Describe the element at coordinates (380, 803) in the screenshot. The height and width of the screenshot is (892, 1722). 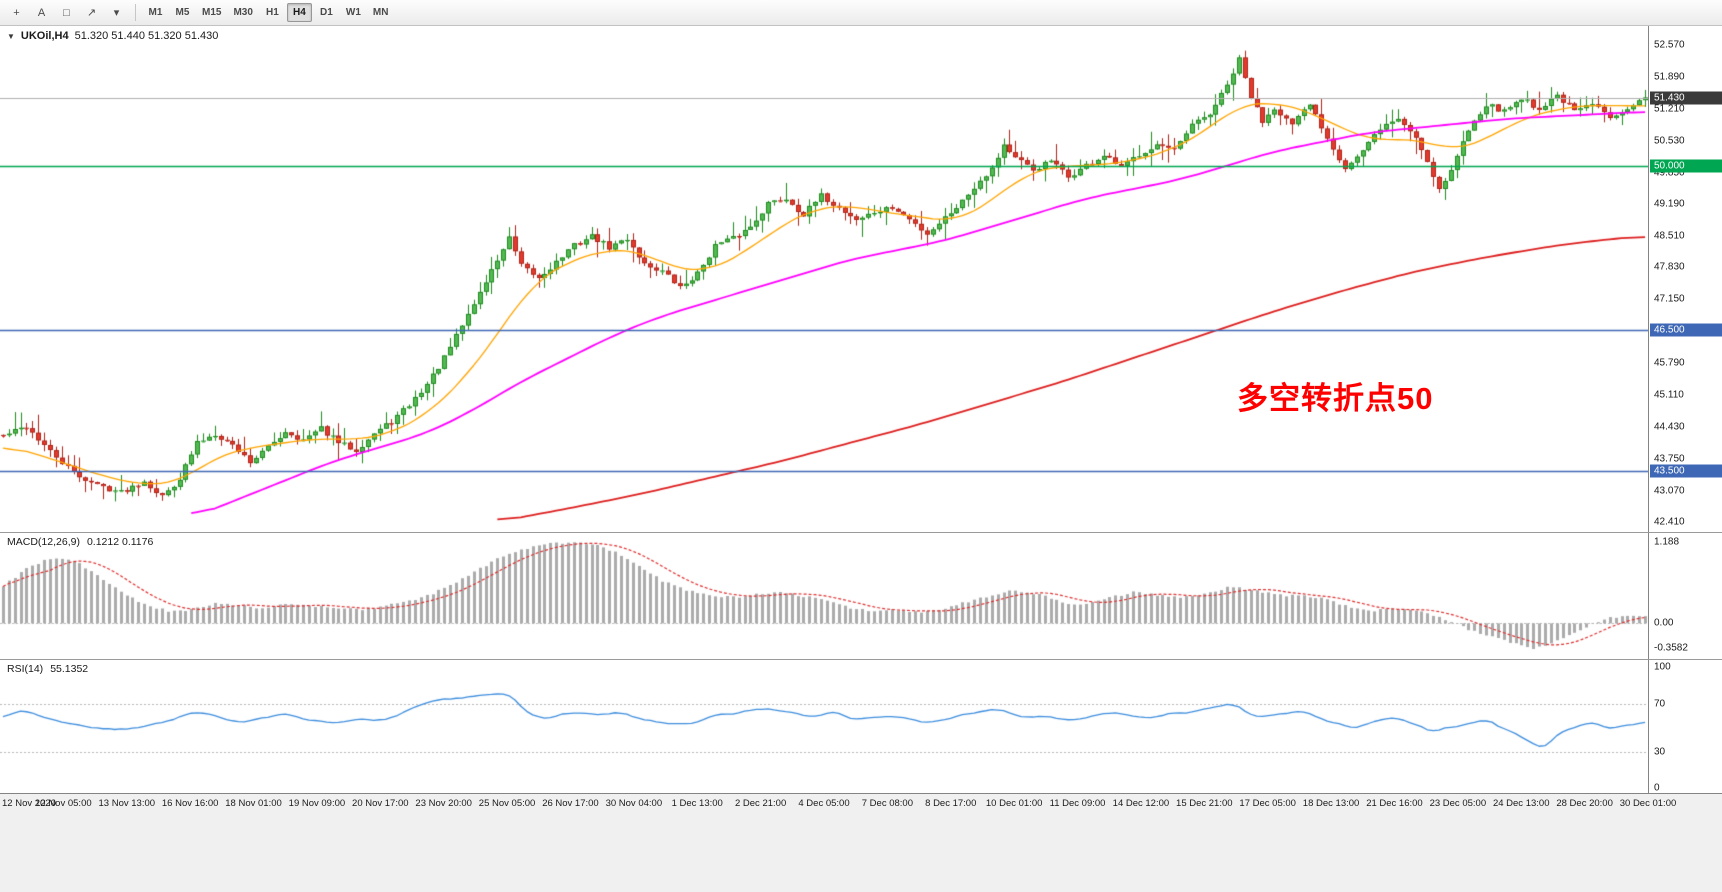
I see `time-axis-label: 20 Nov 17:00` at that location.